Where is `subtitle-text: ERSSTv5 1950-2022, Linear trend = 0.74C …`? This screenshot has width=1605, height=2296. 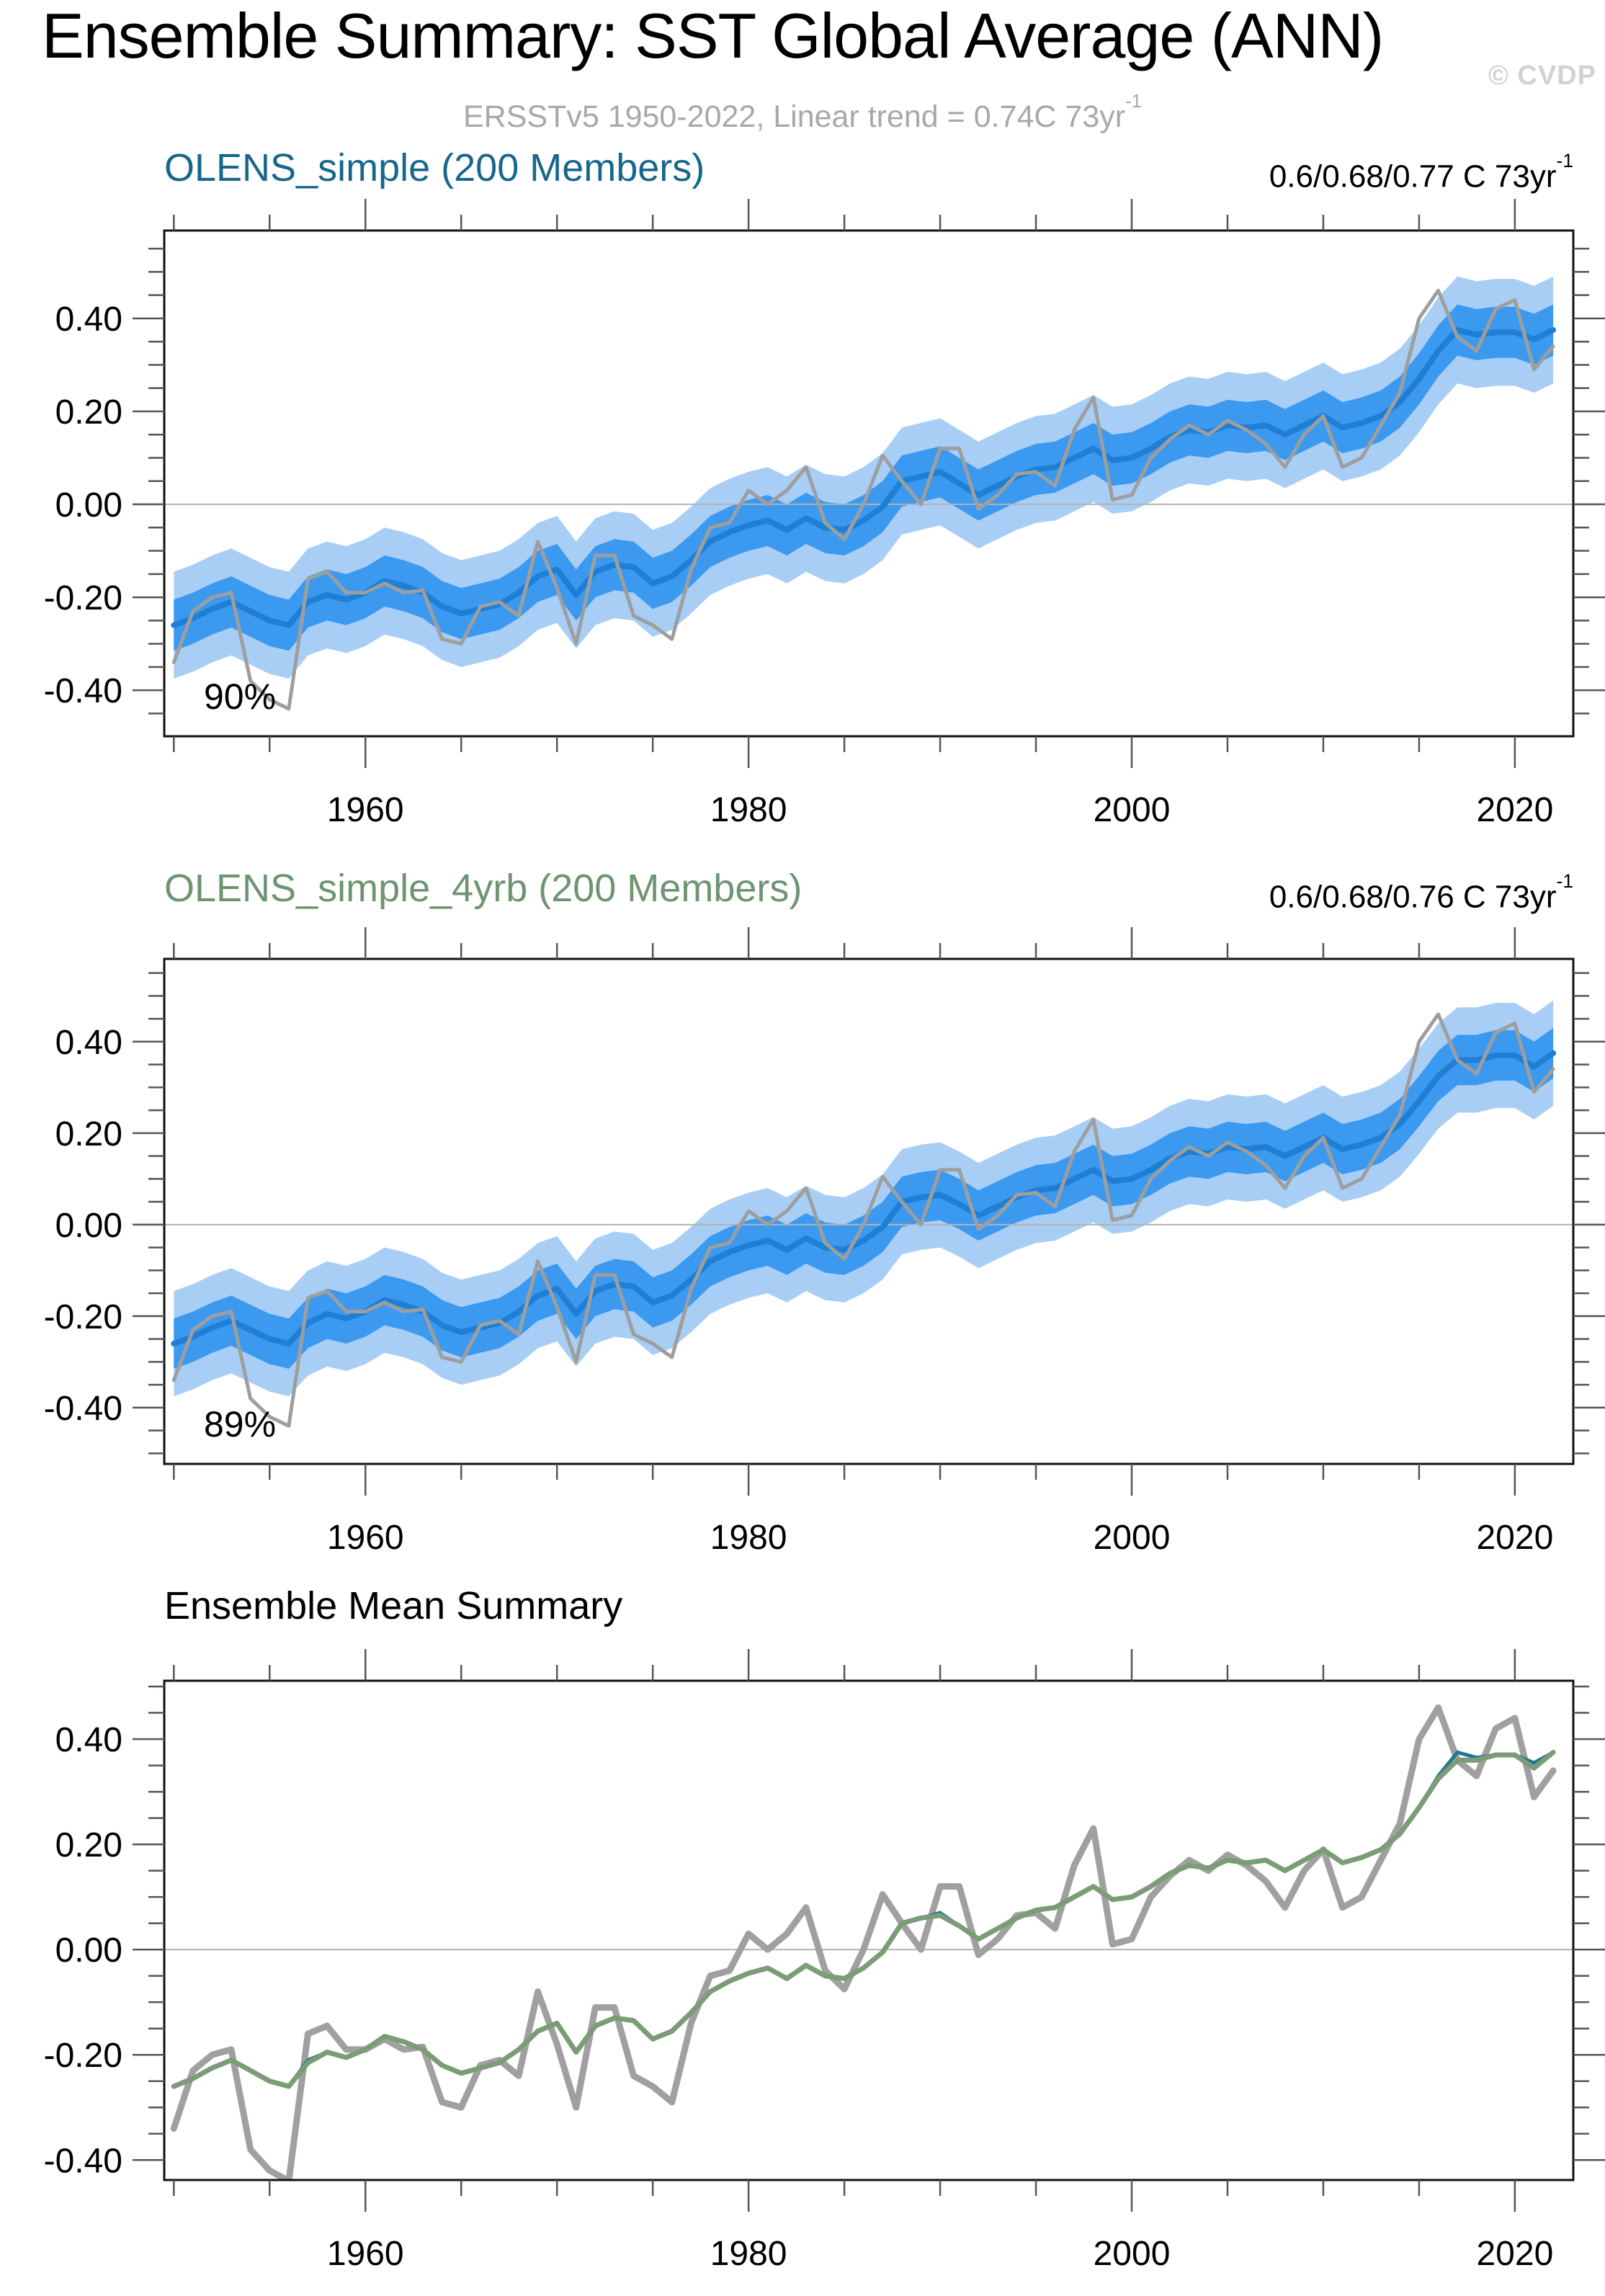 subtitle-text: ERSSTv5 1950-2022, Linear trend = 0.74C … is located at coordinates (794, 116).